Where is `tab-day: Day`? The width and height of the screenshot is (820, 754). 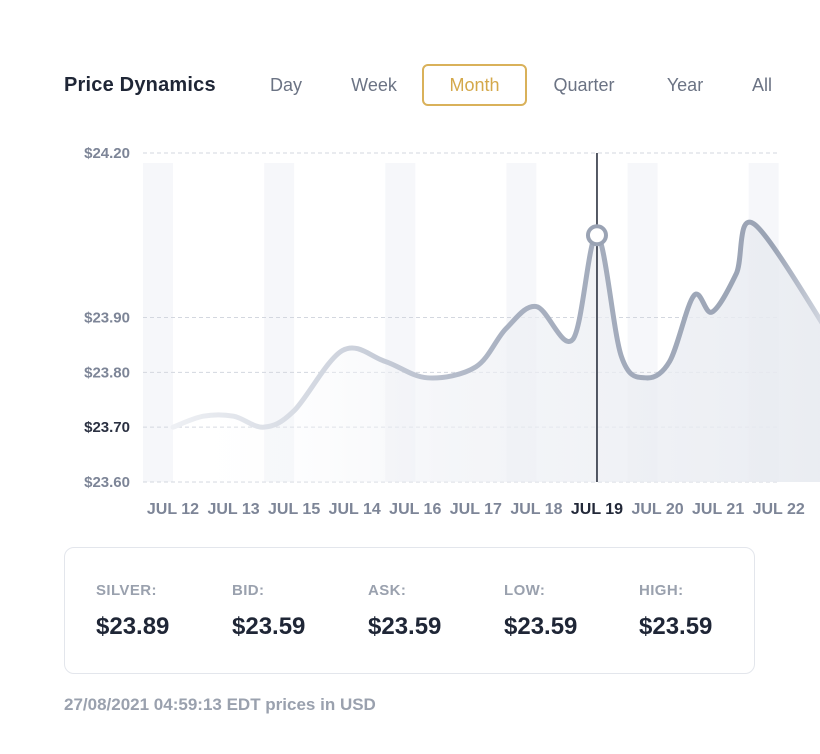
tab-day: Day is located at coordinates (285, 85).